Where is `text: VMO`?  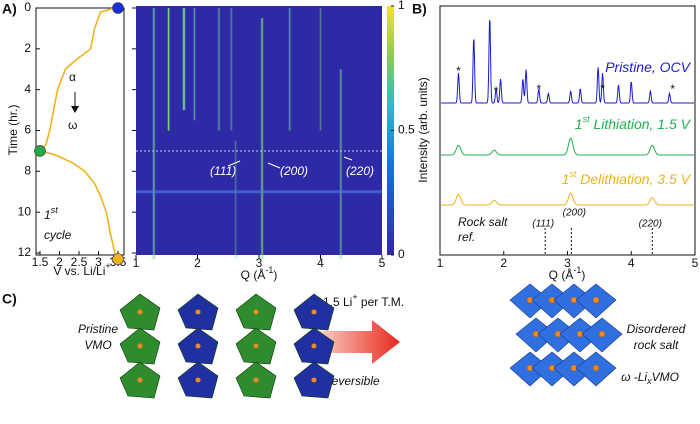
text: VMO is located at coordinates (97, 345).